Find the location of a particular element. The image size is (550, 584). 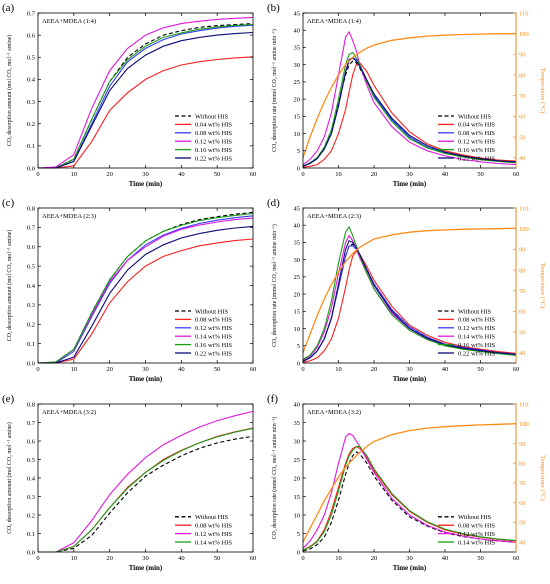

panel-label: (d) is located at coordinates (273, 203).